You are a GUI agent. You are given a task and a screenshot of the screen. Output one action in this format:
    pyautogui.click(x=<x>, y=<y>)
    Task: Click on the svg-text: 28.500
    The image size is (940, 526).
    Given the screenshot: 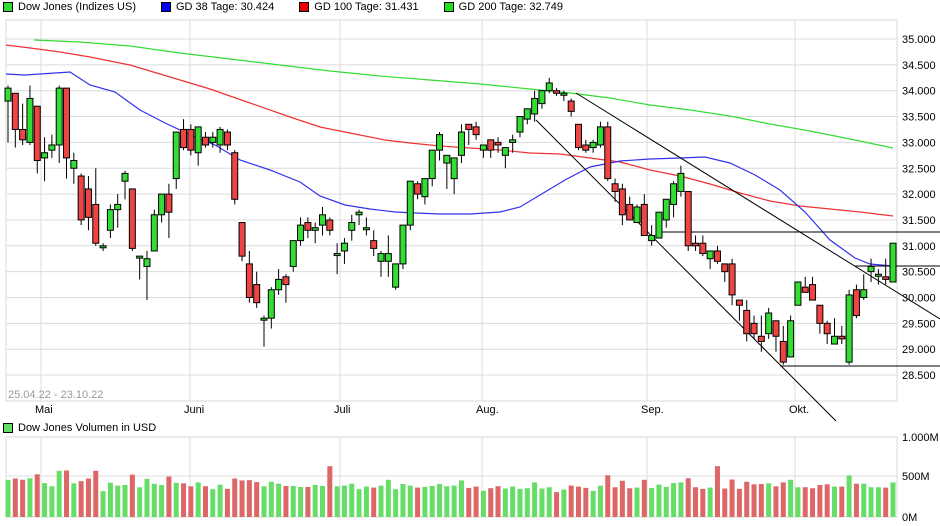 What is the action you would take?
    pyautogui.click(x=919, y=376)
    